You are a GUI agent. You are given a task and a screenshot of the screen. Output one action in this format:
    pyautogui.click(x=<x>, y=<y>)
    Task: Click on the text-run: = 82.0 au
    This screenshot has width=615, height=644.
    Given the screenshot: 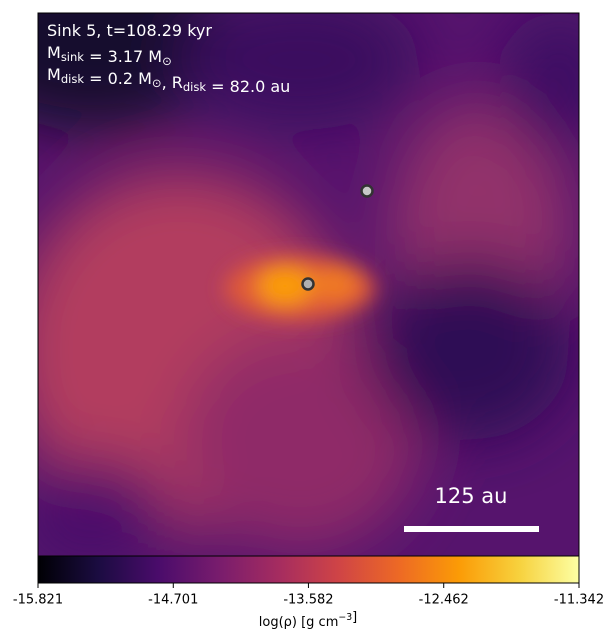 What is the action you would take?
    pyautogui.click(x=248, y=86)
    